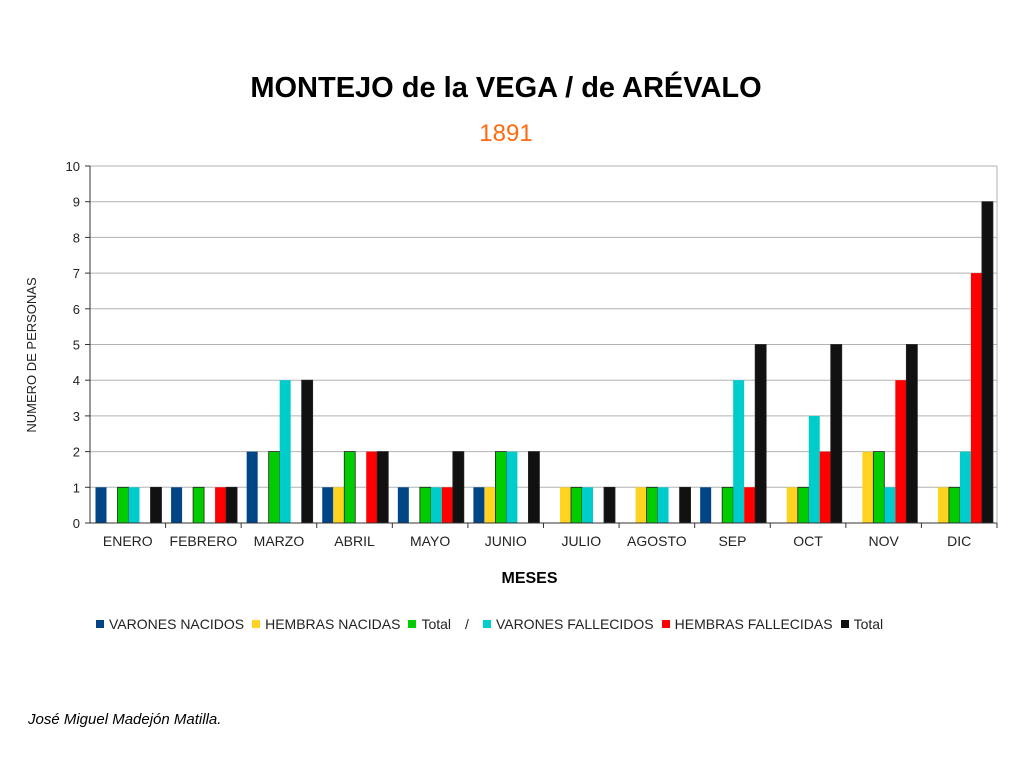 The image size is (1024, 768). I want to click on y-tick-label: 6, so click(76, 309).